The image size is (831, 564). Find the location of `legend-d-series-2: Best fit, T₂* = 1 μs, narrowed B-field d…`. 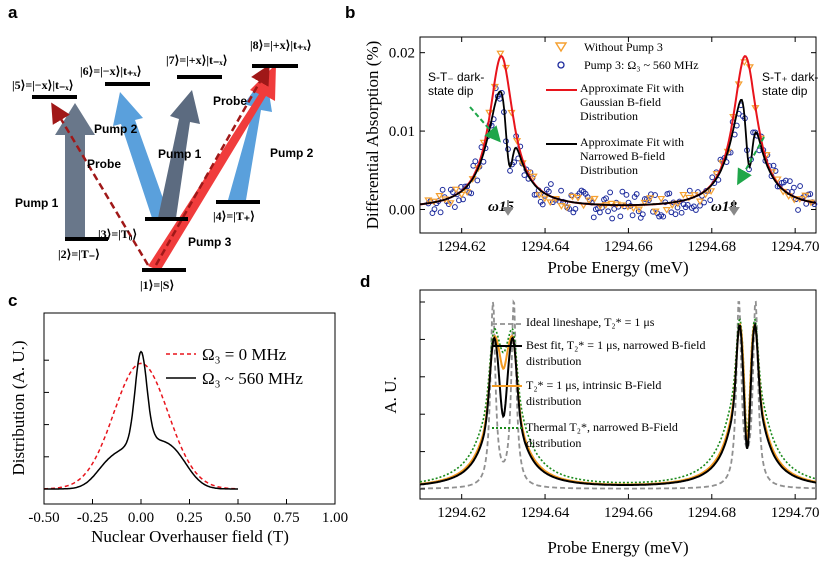

legend-d-series-2: Best fit, T₂* = 1 μs, narrowed B-field d… is located at coordinates (616, 353).